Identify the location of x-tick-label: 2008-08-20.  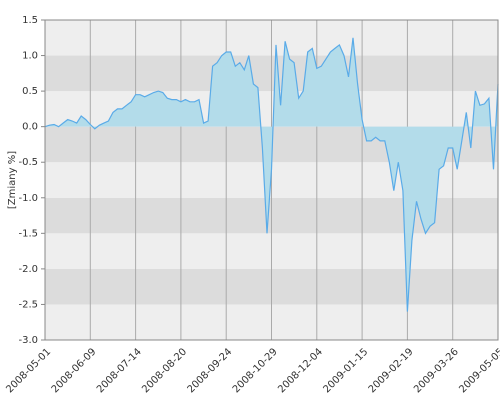
(164, 370).